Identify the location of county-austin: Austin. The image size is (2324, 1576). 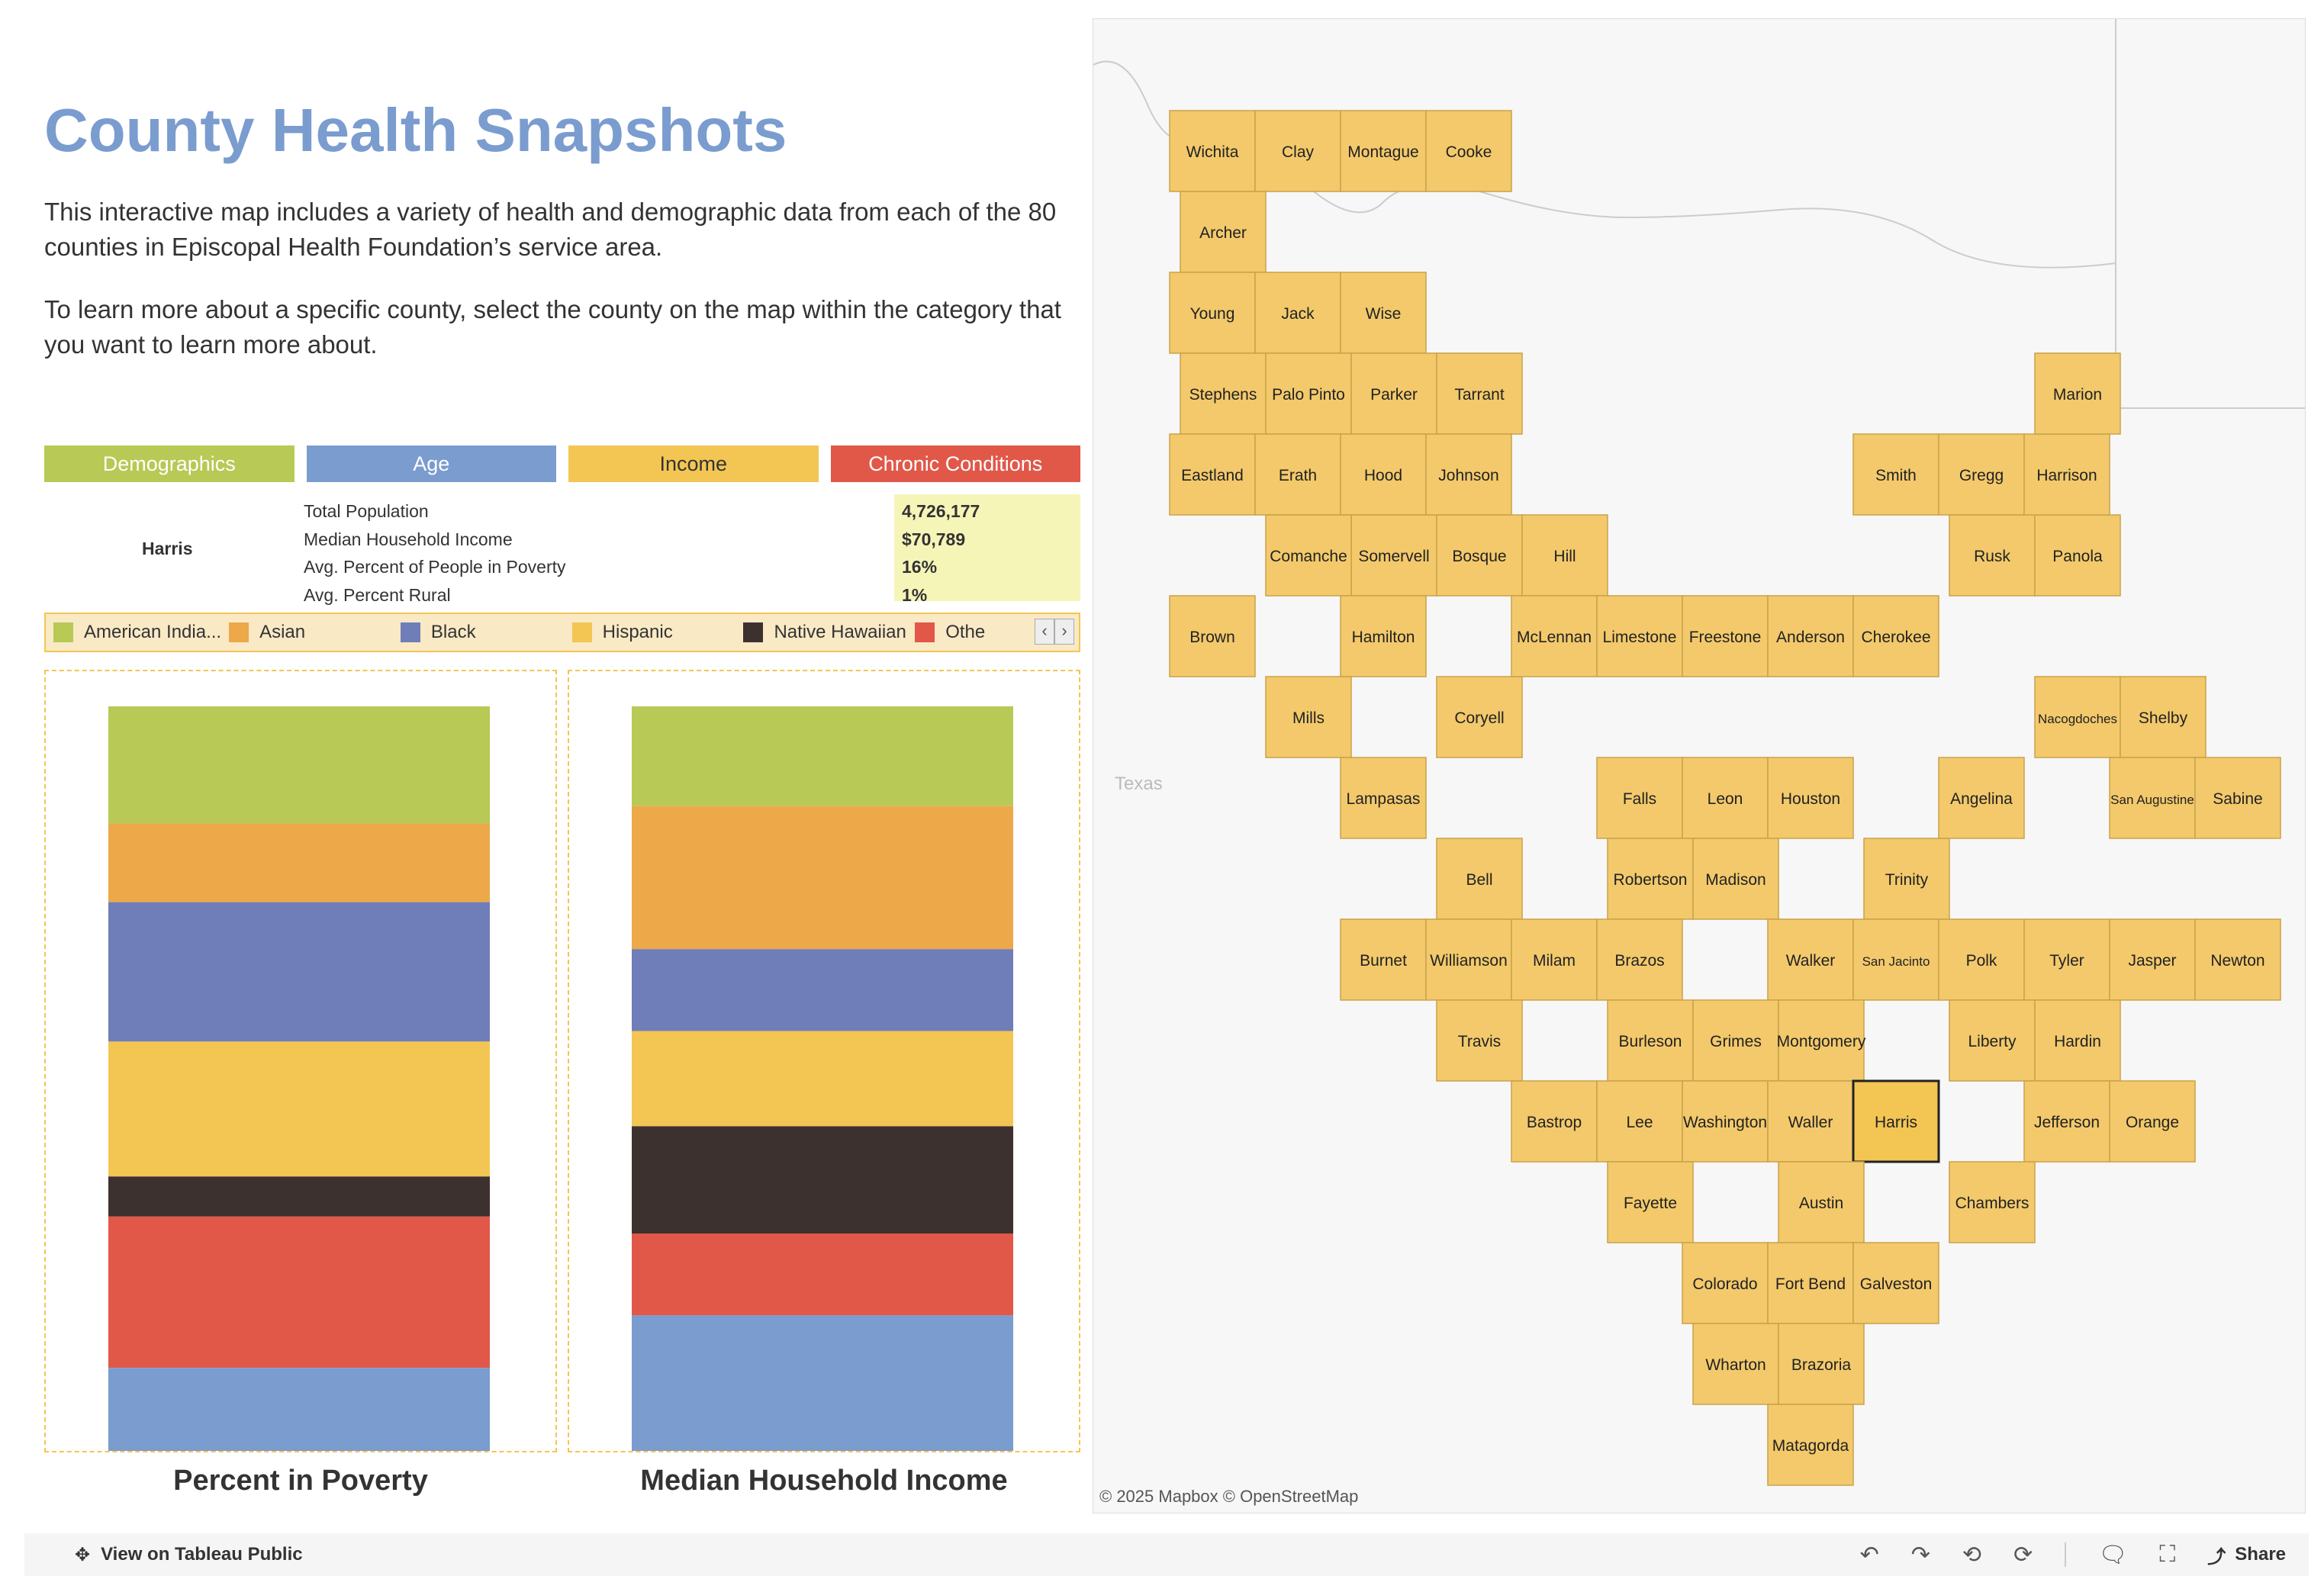
(1821, 1202).